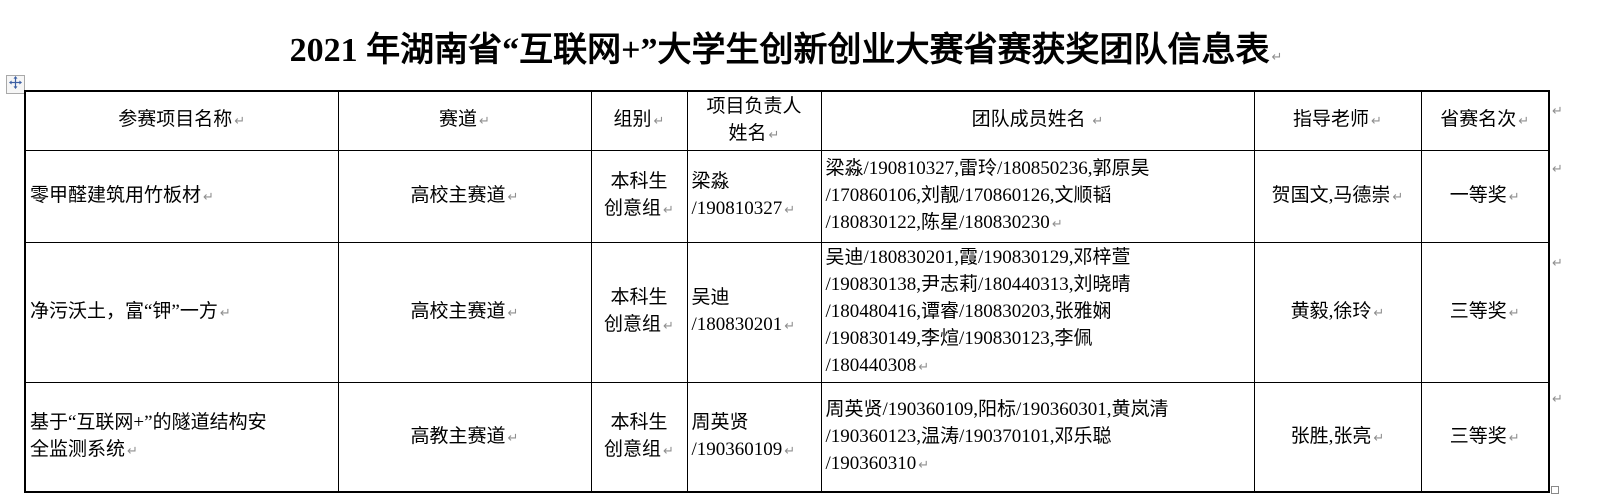 This screenshot has width=1608, height=502. What do you see at coordinates (754, 120) in the screenshot?
I see `header-leader: 项目负责人 姓名 ↵` at bounding box center [754, 120].